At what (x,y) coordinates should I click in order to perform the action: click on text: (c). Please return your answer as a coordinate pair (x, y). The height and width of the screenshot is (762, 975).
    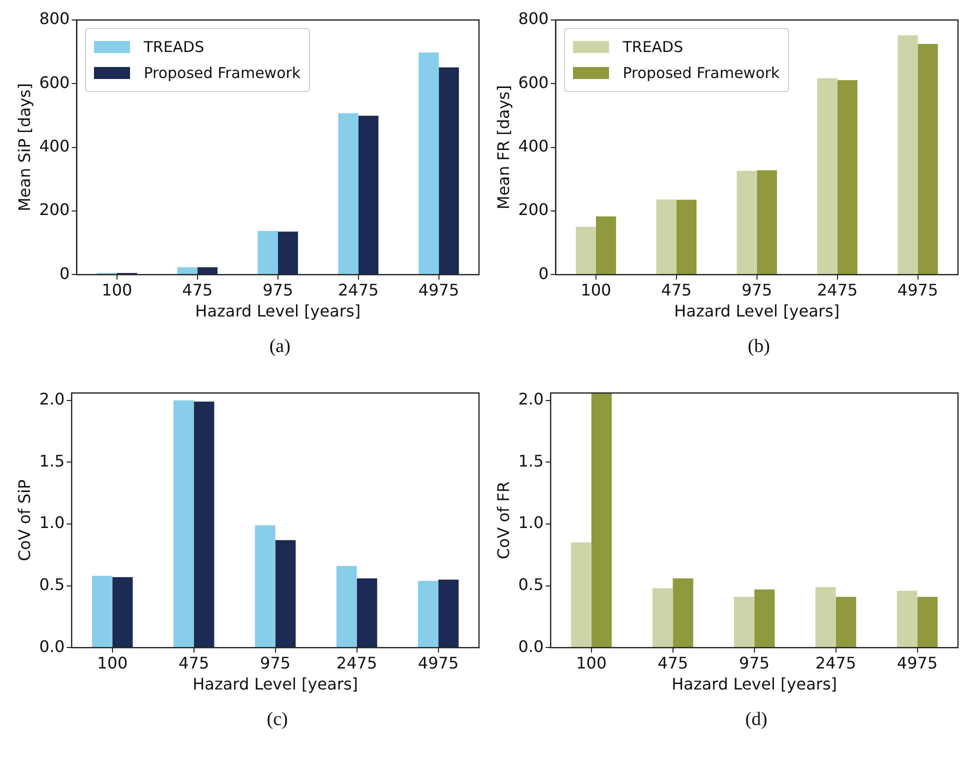
    Looking at the image, I should click on (277, 720).